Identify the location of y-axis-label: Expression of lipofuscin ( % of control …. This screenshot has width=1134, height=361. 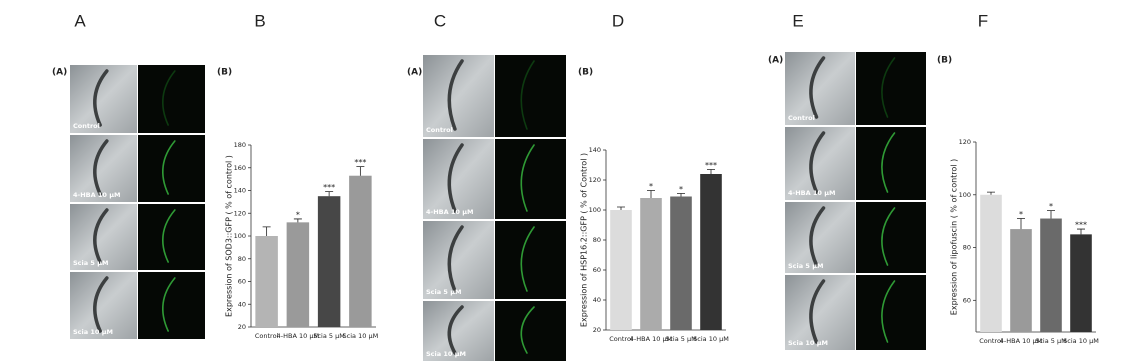
(954, 237).